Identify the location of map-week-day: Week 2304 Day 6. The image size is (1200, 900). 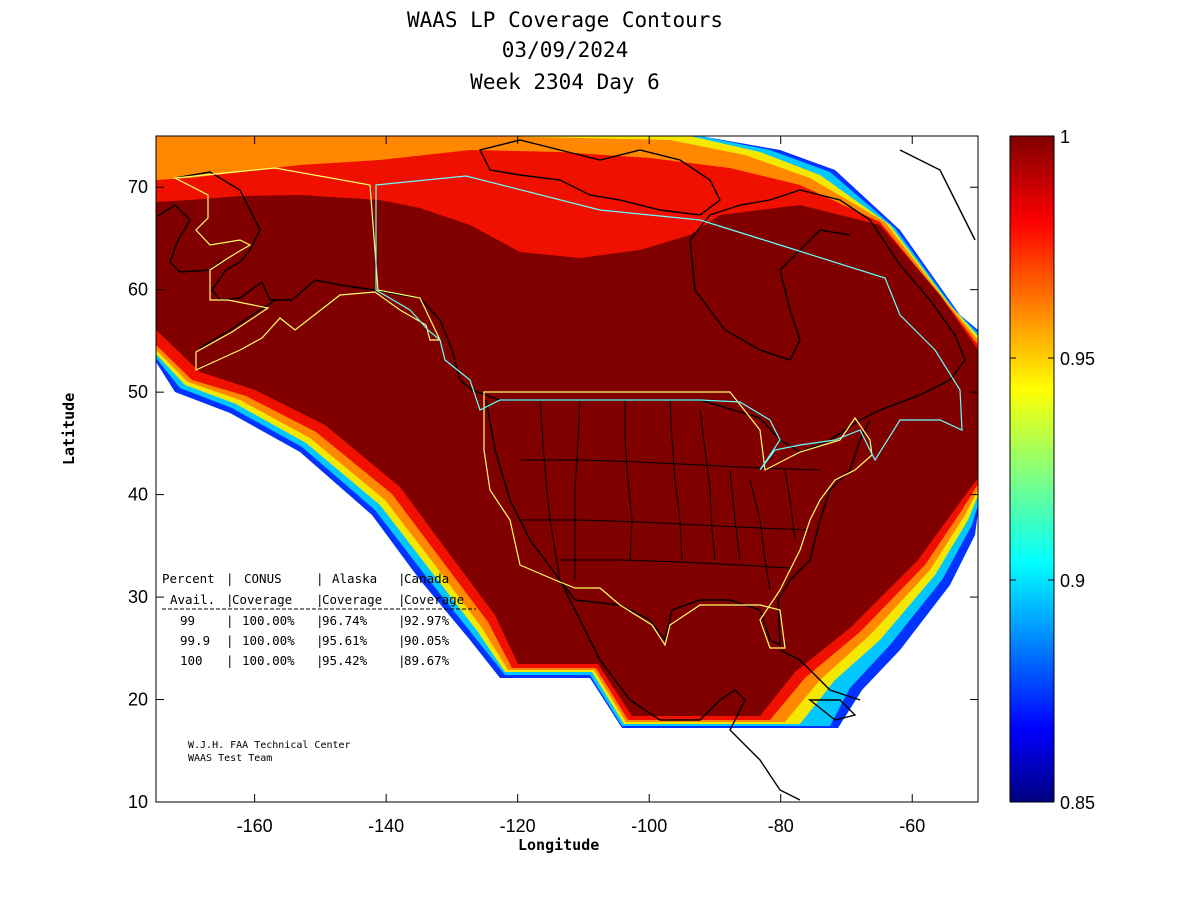
(565, 82).